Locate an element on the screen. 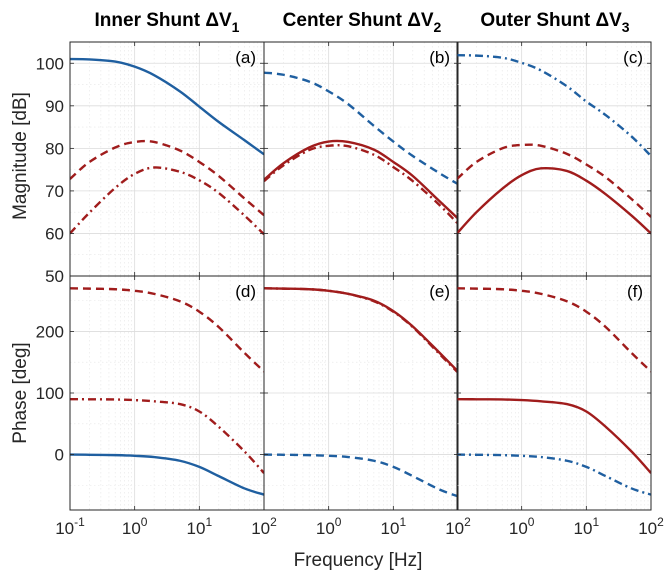  panel-label: (c) is located at coordinates (633, 57).